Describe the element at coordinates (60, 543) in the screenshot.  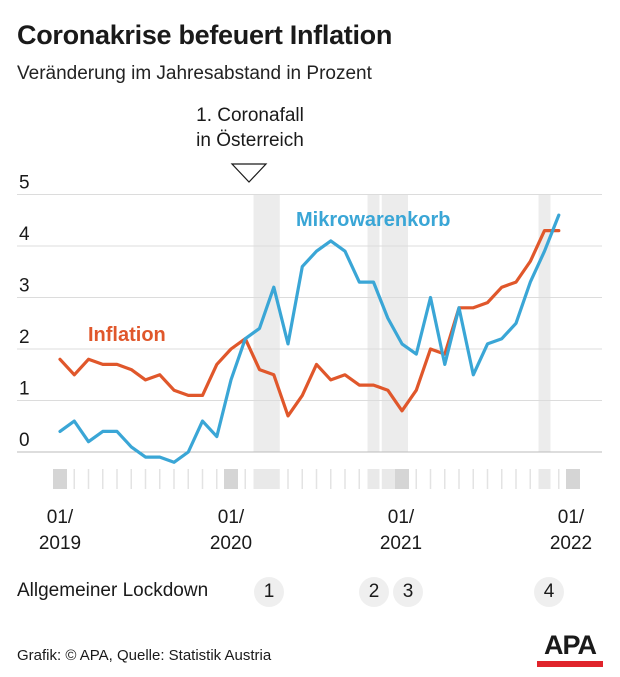
I see `year-label-year: 2019` at that location.